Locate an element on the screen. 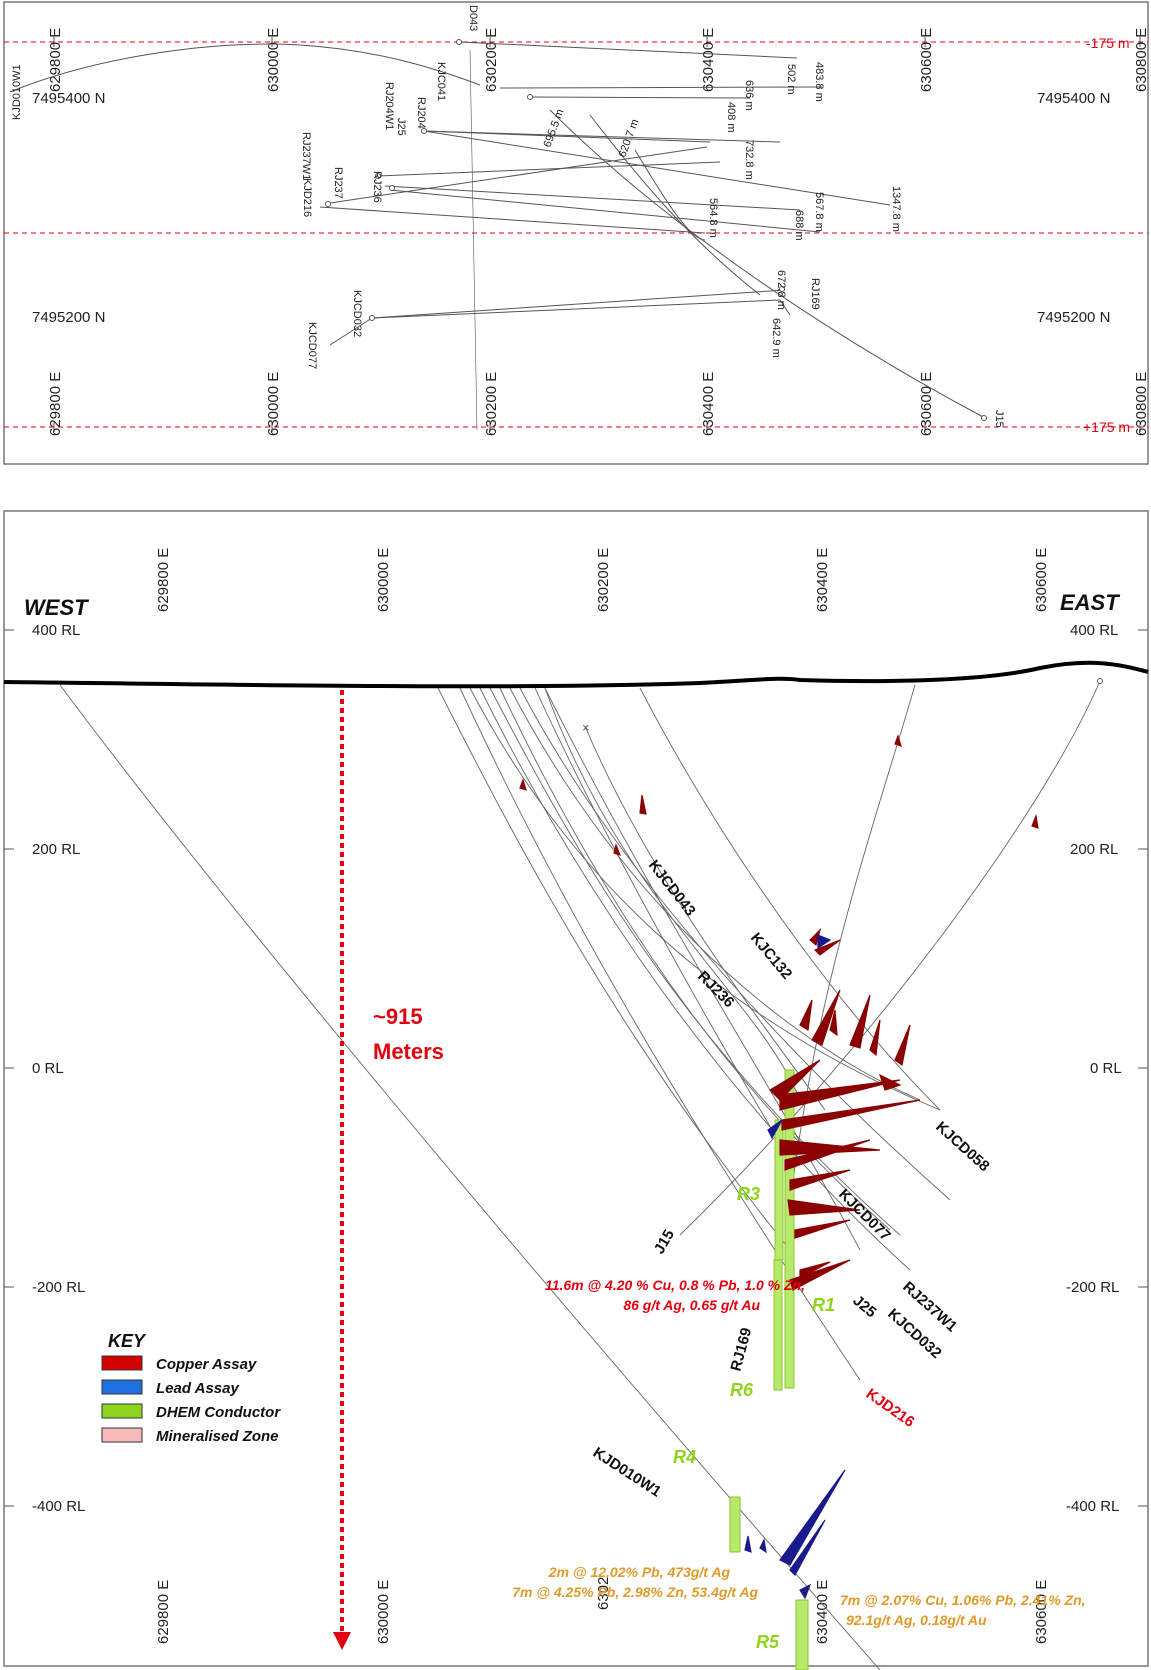 This screenshot has height=1670, width=1151. depth-arrow-head is located at coordinates (342, 1641).